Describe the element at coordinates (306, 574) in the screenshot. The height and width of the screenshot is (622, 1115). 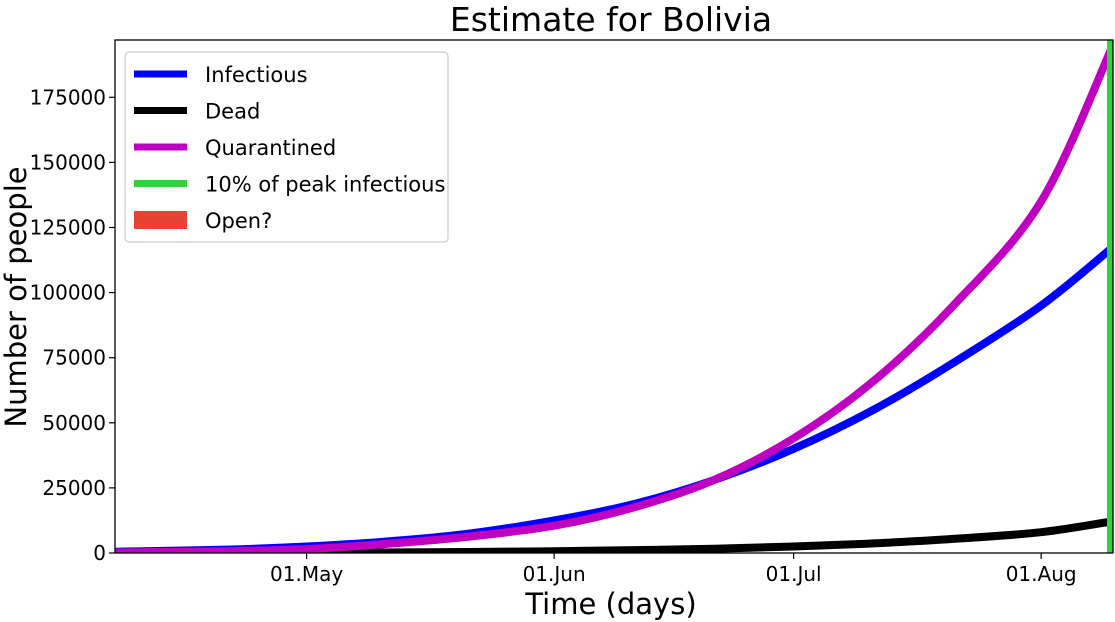
I see `x-tick-label: 01.May` at that location.